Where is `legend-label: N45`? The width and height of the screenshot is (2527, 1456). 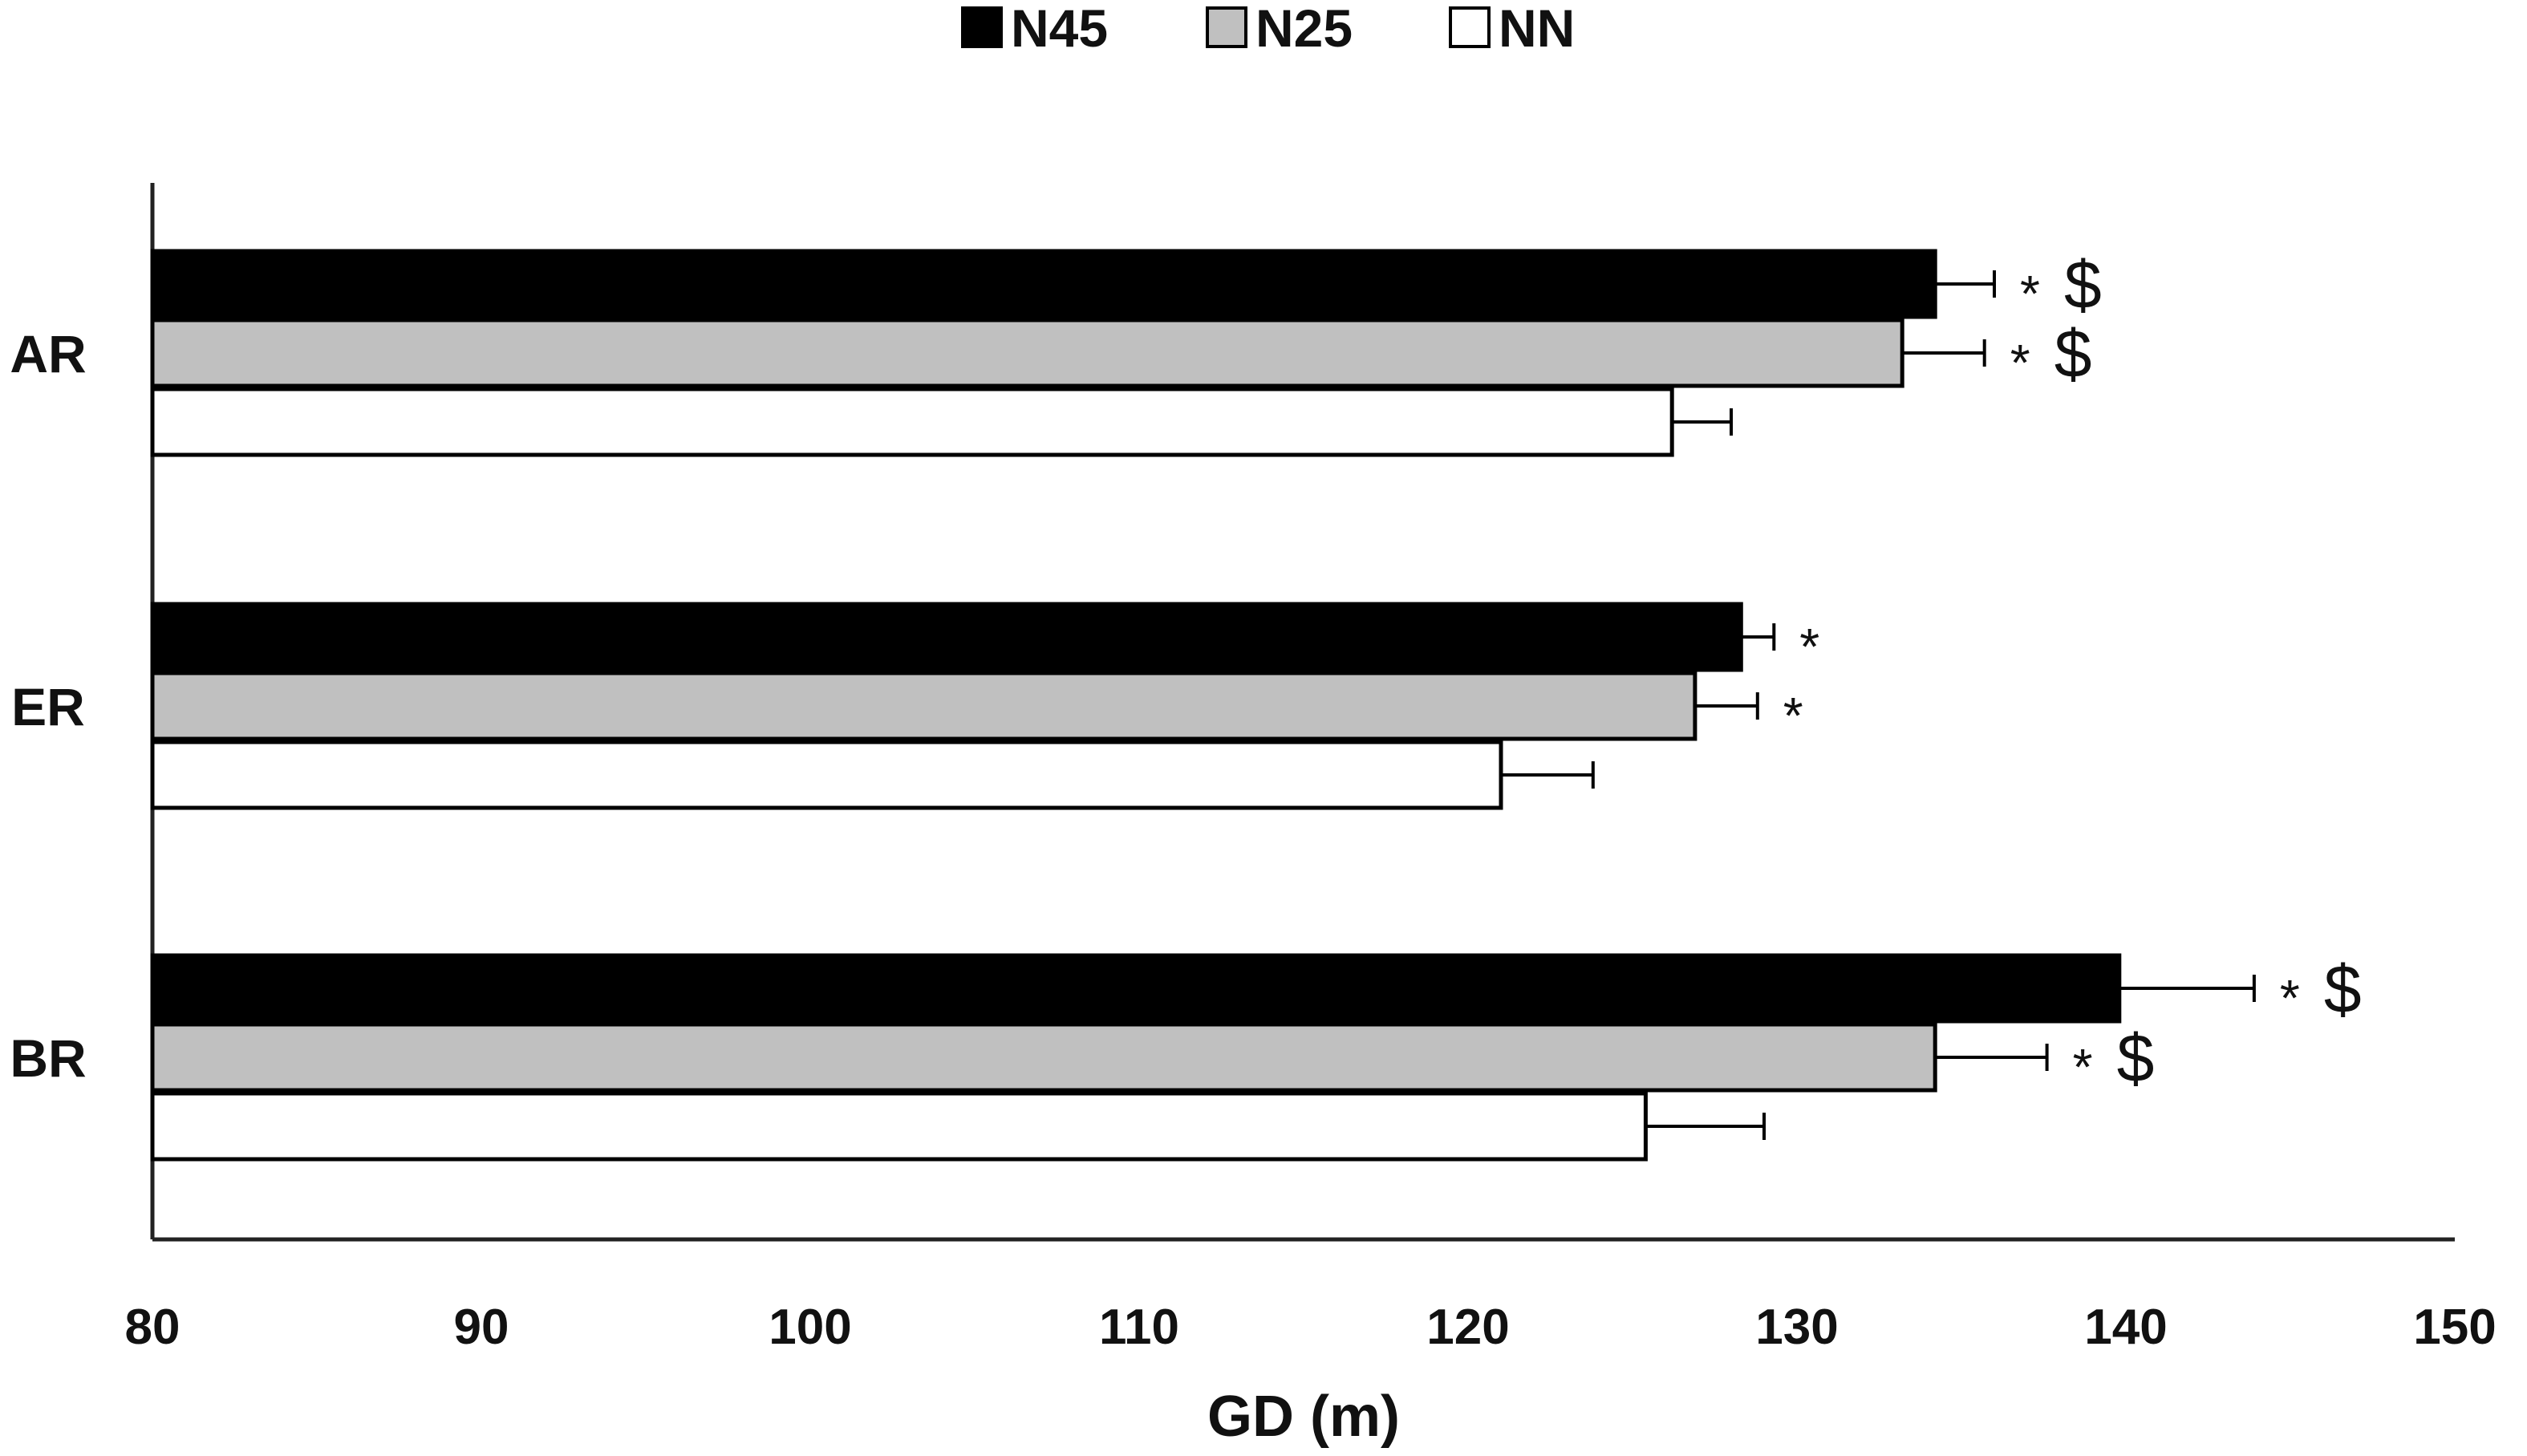
legend-label: N45 is located at coordinates (1059, 29).